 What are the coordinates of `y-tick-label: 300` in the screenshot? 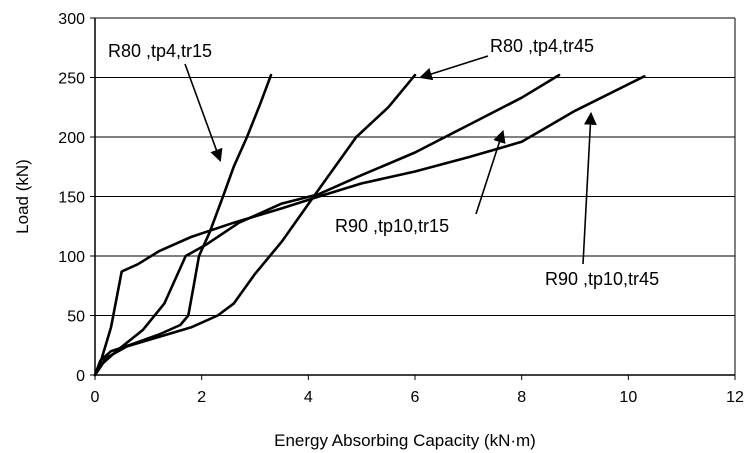 It's located at (71, 19).